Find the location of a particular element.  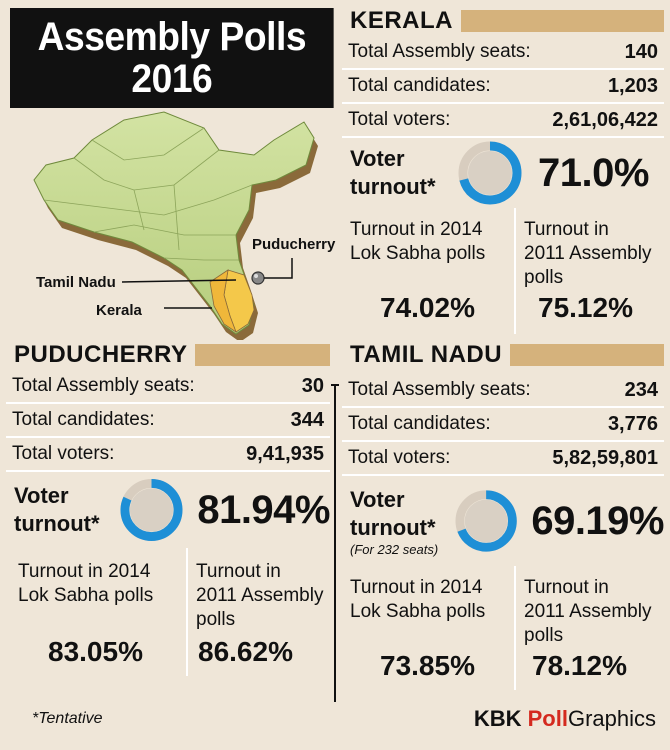

tamil-nadu-header-bar is located at coordinates (587, 355).